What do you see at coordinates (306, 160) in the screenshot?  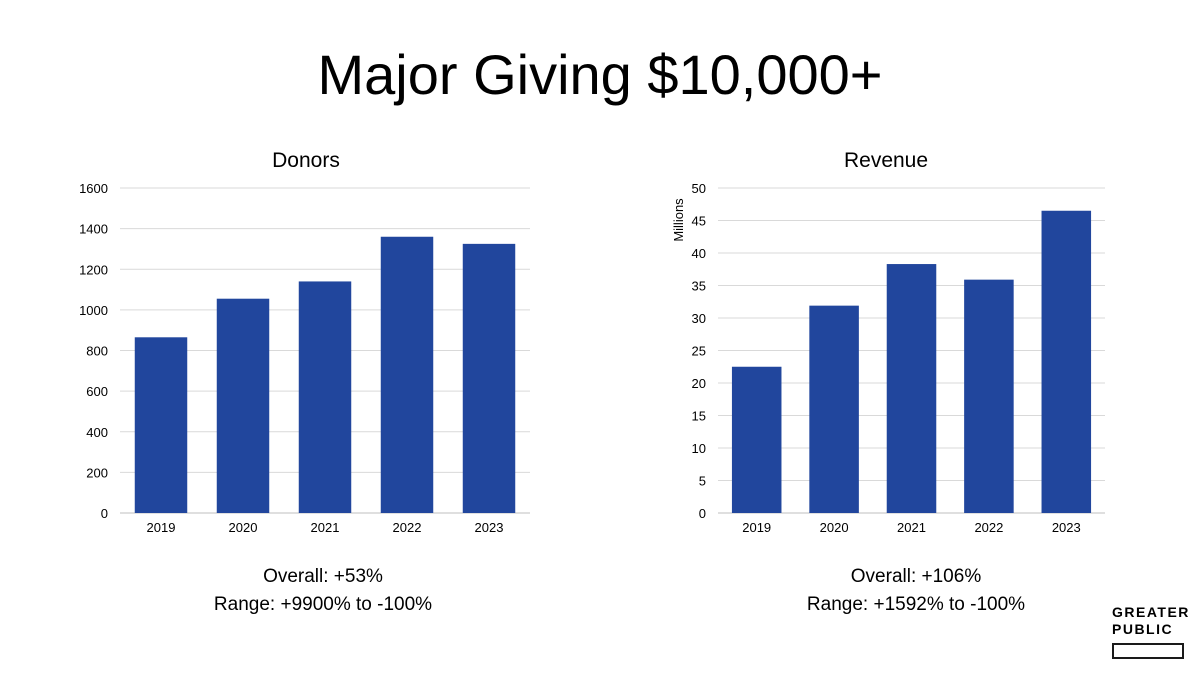 I see `donors-chart-title: Donors` at bounding box center [306, 160].